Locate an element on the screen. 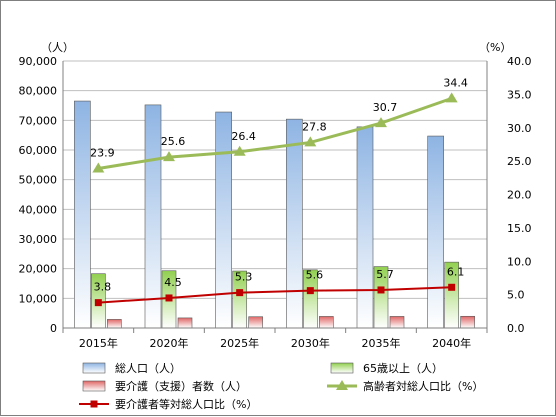 This screenshot has width=556, height=417. data-label: 6.1 is located at coordinates (456, 271).